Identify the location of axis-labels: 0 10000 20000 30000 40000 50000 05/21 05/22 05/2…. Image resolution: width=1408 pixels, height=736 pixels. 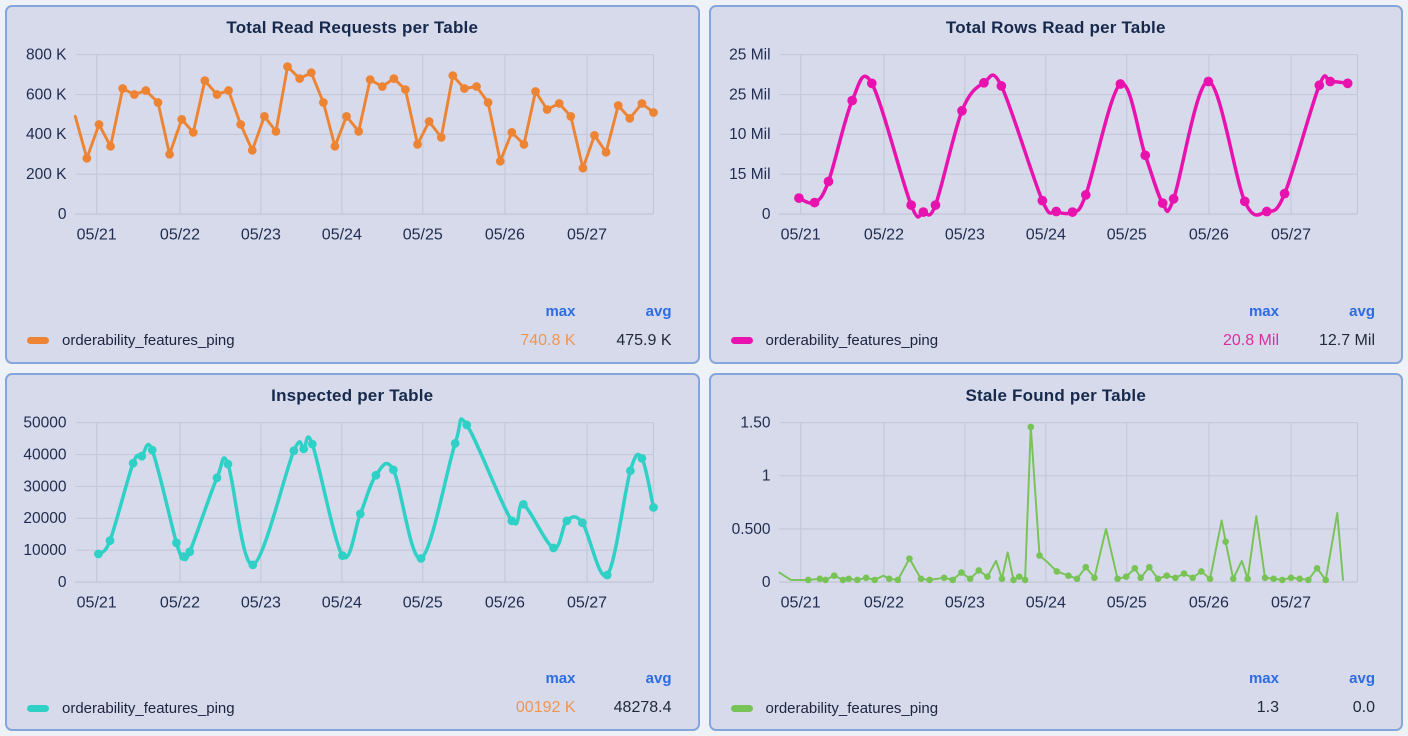
(315, 512).